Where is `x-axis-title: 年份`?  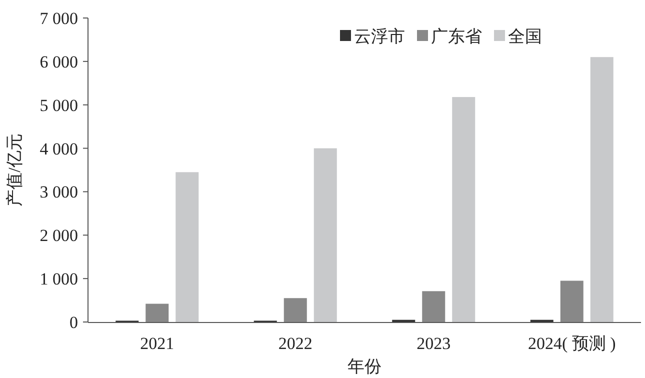
x-axis-title: 年份 is located at coordinates (365, 366).